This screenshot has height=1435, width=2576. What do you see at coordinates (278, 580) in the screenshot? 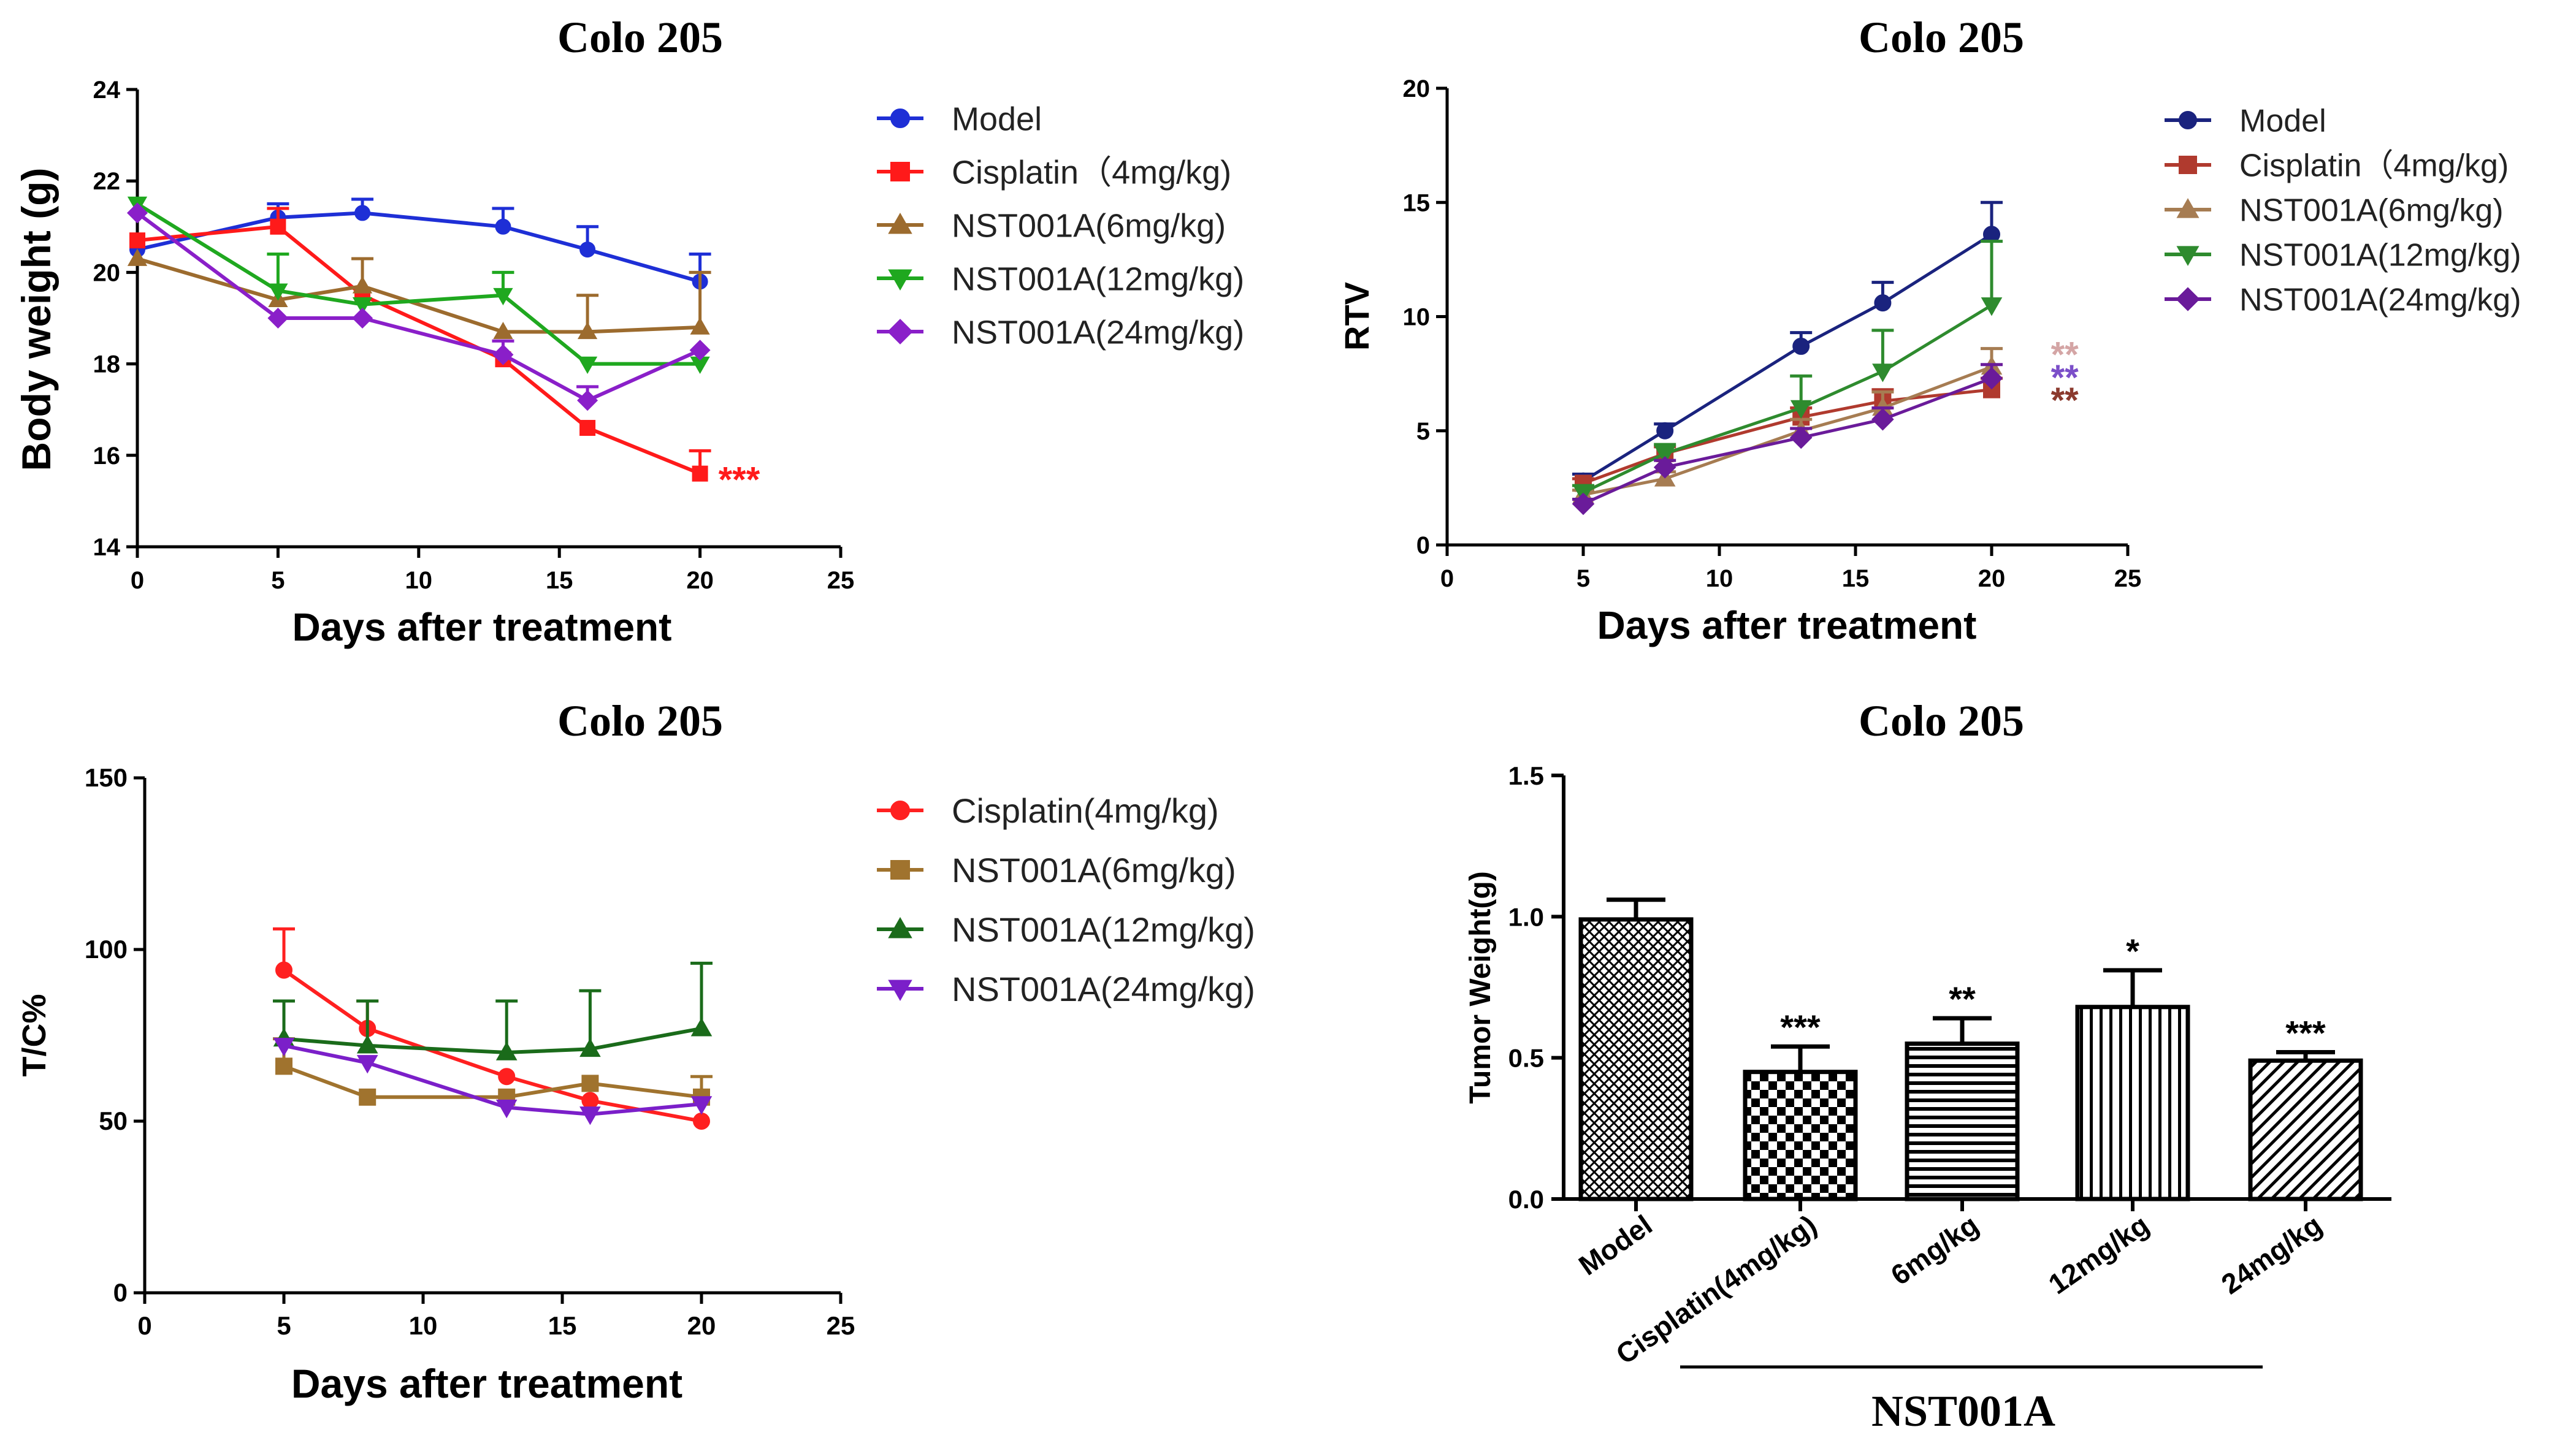
I see `bw-x-tick-label: 5` at bounding box center [278, 580].